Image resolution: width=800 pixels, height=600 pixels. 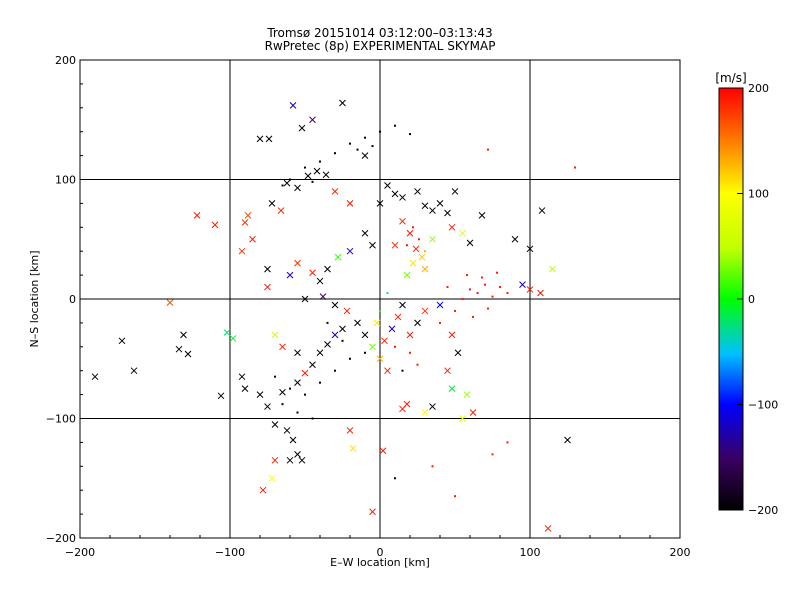 I want to click on chart-subtitle: RwPretec (8p) EXPERIMENTAL SKYMAP, so click(x=380, y=46).